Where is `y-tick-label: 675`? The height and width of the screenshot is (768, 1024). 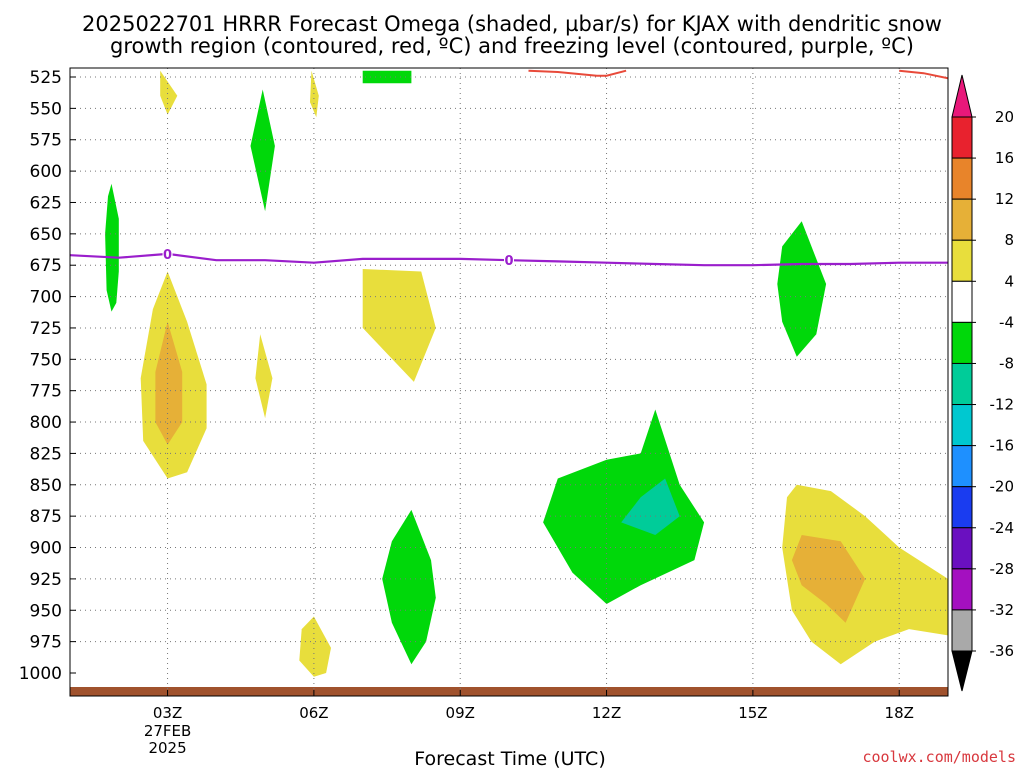
y-tick-label: 675 is located at coordinates (46, 266).